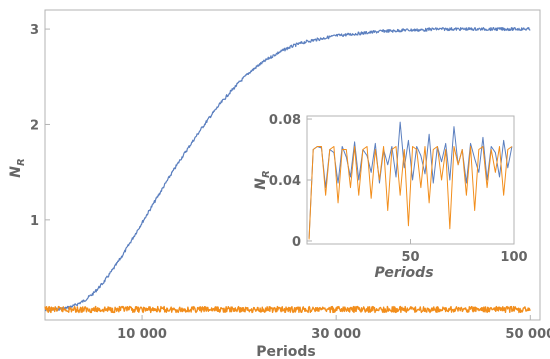 This screenshot has height=359, width=550. Describe the element at coordinates (513, 257) in the screenshot. I see `inset-x-tick-label: 100` at that location.